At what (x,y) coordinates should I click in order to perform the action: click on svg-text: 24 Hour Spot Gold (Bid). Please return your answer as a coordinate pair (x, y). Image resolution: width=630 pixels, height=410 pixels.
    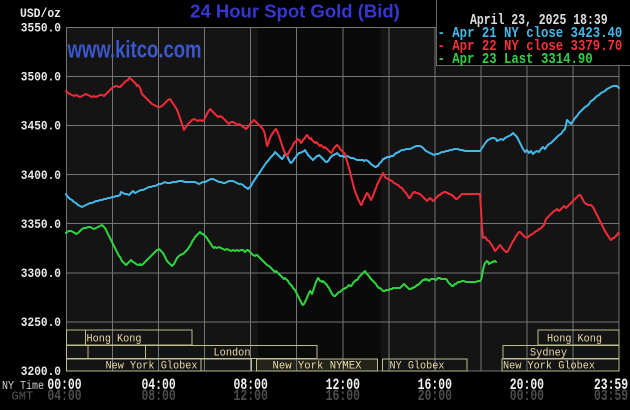
    Looking at the image, I should click on (295, 11).